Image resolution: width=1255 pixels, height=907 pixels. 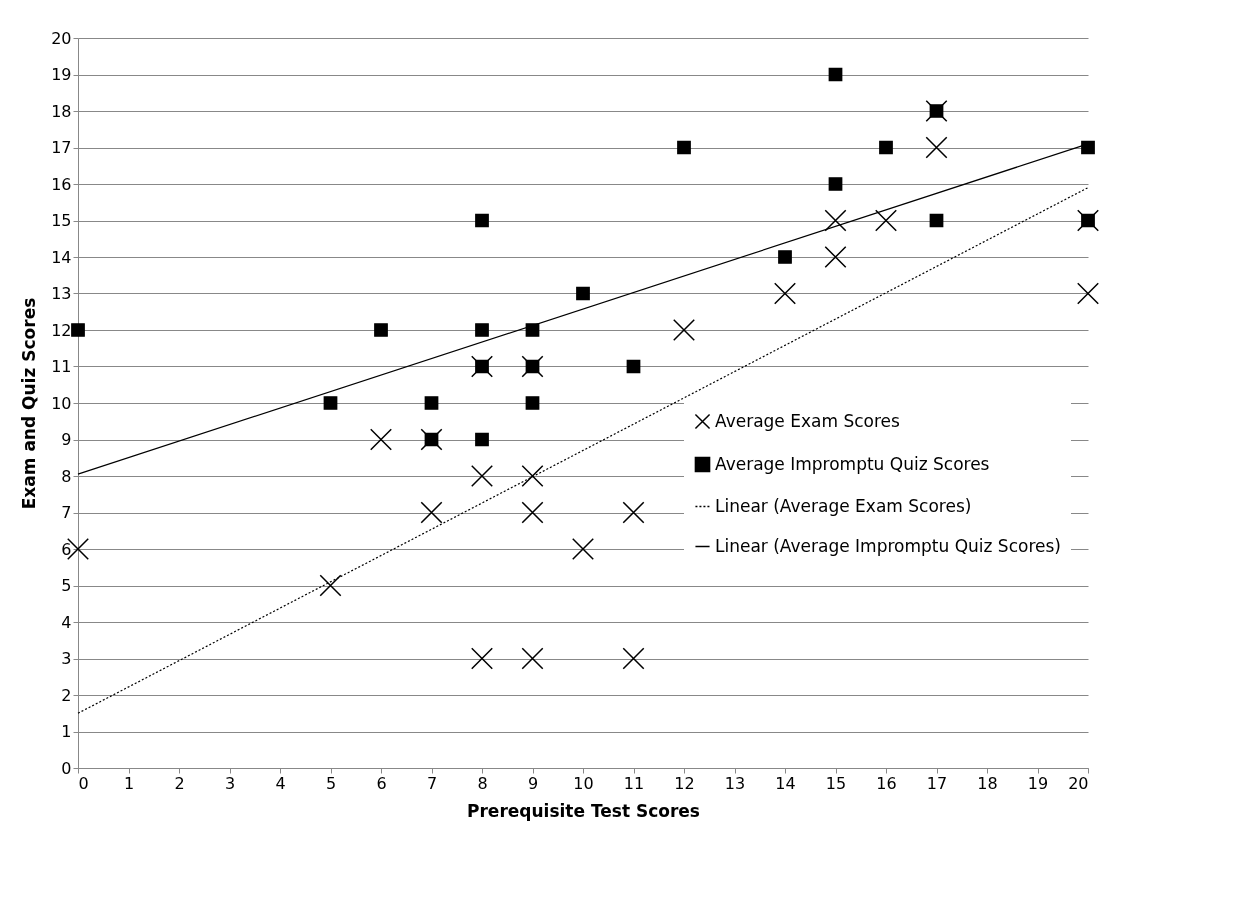 I want to click on x-tick-label: 10, so click(x=583, y=783).